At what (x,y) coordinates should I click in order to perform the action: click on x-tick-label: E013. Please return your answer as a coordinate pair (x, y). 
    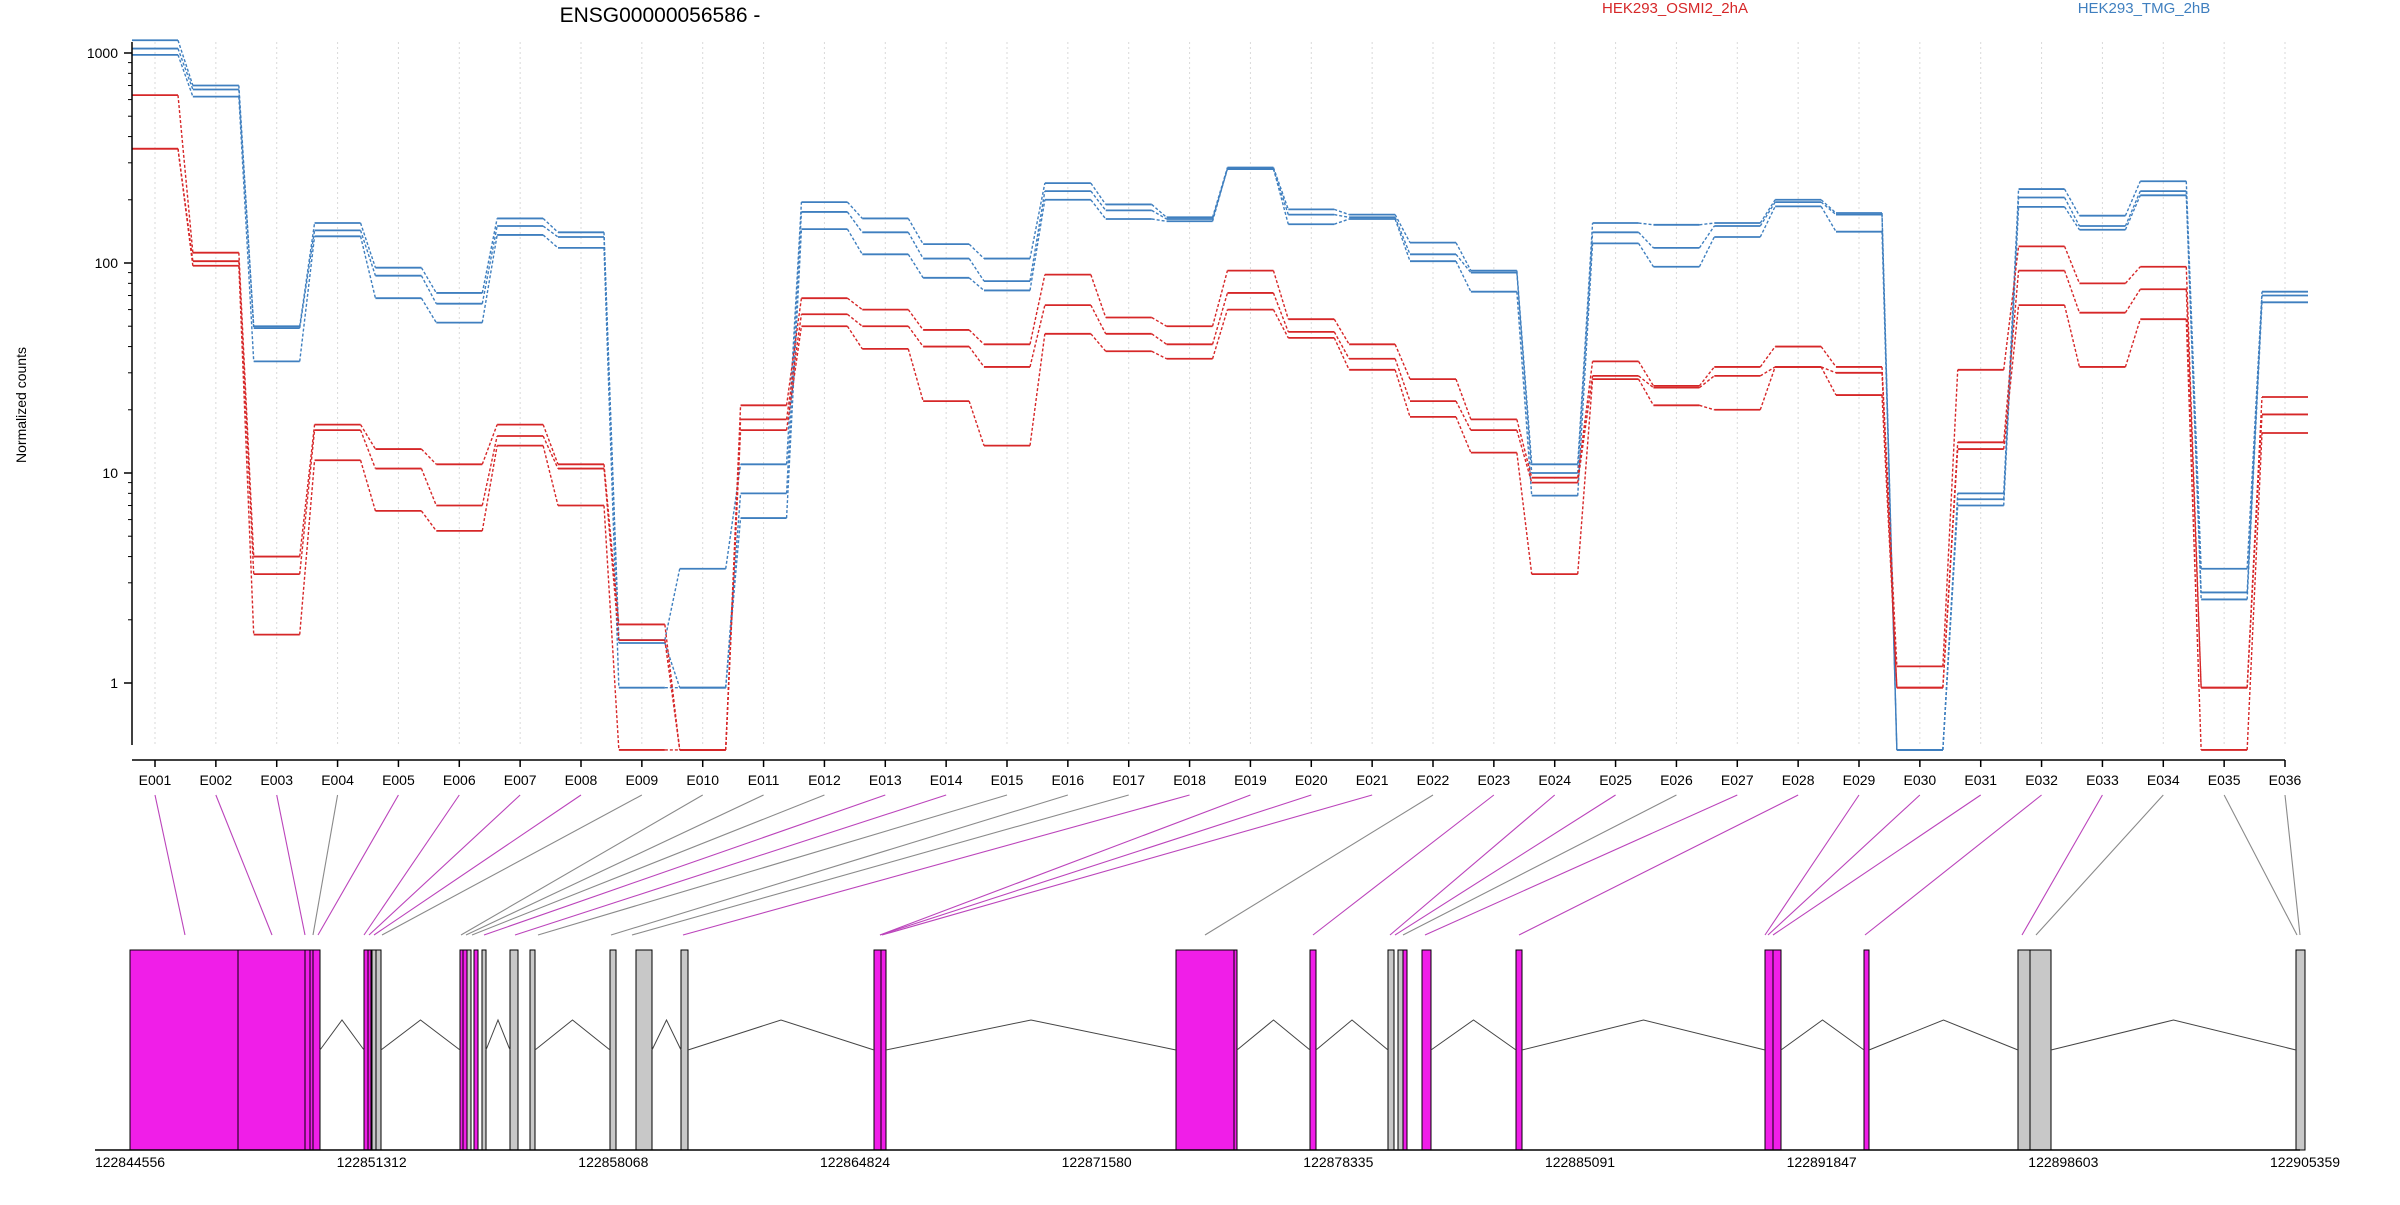
    Looking at the image, I should click on (885, 780).